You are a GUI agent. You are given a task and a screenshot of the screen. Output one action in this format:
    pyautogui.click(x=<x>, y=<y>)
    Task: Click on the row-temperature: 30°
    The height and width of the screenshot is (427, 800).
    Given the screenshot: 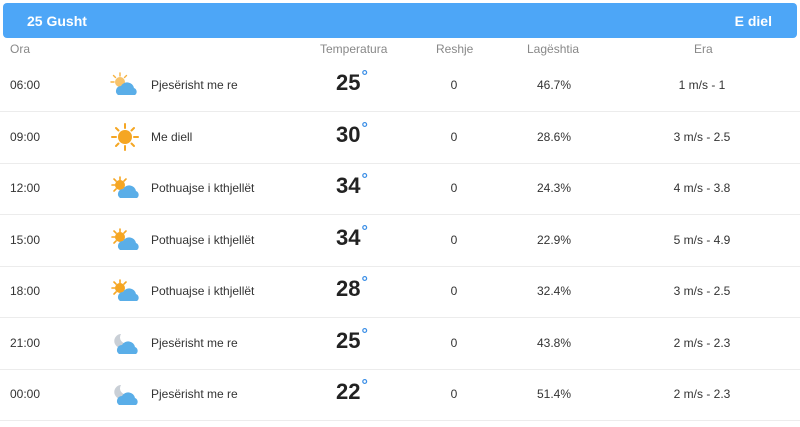 What is the action you would take?
    pyautogui.click(x=352, y=133)
    